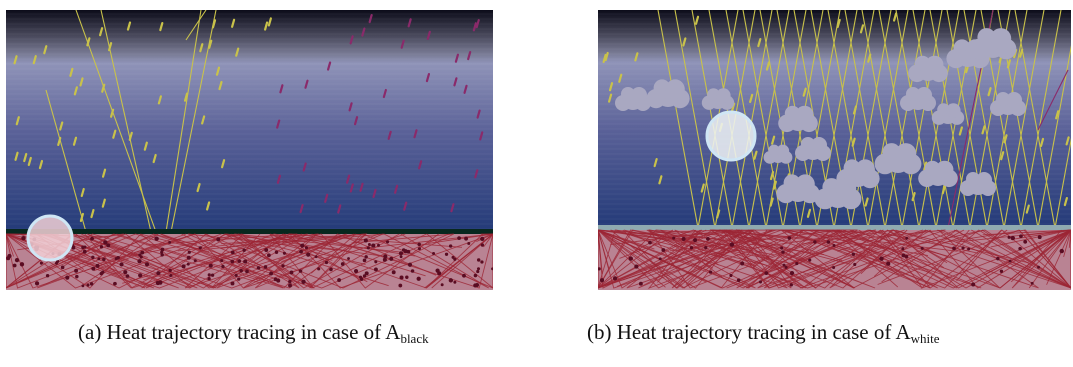 The image size is (1073, 367). I want to click on caption-b-subscript: white, so click(925, 338).